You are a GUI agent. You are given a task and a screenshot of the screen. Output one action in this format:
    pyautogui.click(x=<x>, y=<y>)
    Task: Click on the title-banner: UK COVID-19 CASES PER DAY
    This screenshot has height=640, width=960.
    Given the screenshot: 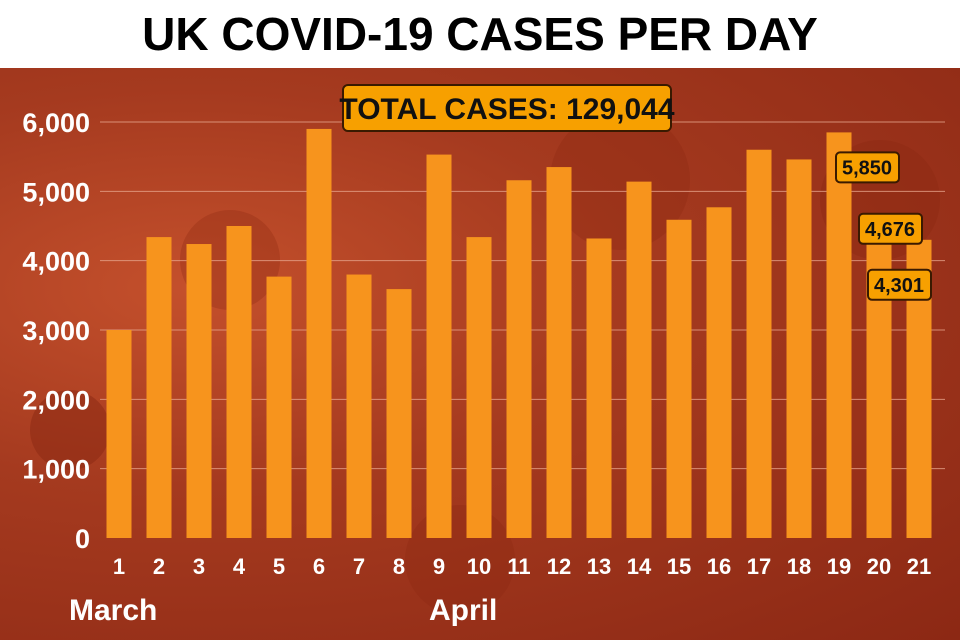 What is the action you would take?
    pyautogui.click(x=480, y=34)
    